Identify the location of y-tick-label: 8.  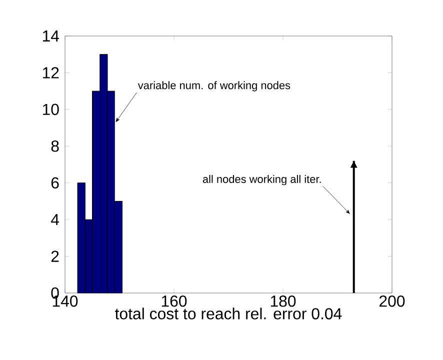
(55, 146).